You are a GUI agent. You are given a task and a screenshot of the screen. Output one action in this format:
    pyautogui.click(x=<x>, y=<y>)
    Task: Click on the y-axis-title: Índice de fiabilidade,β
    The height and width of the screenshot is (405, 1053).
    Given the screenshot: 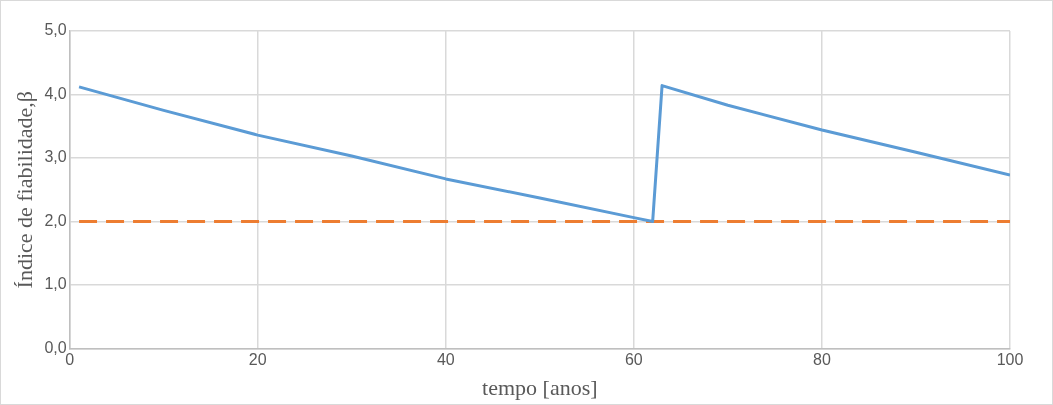 What is the action you would take?
    pyautogui.click(x=24, y=189)
    